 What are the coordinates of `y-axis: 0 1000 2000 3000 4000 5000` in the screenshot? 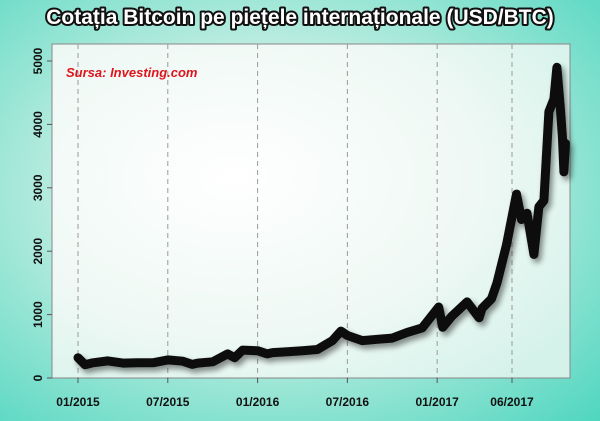 It's located at (41, 214).